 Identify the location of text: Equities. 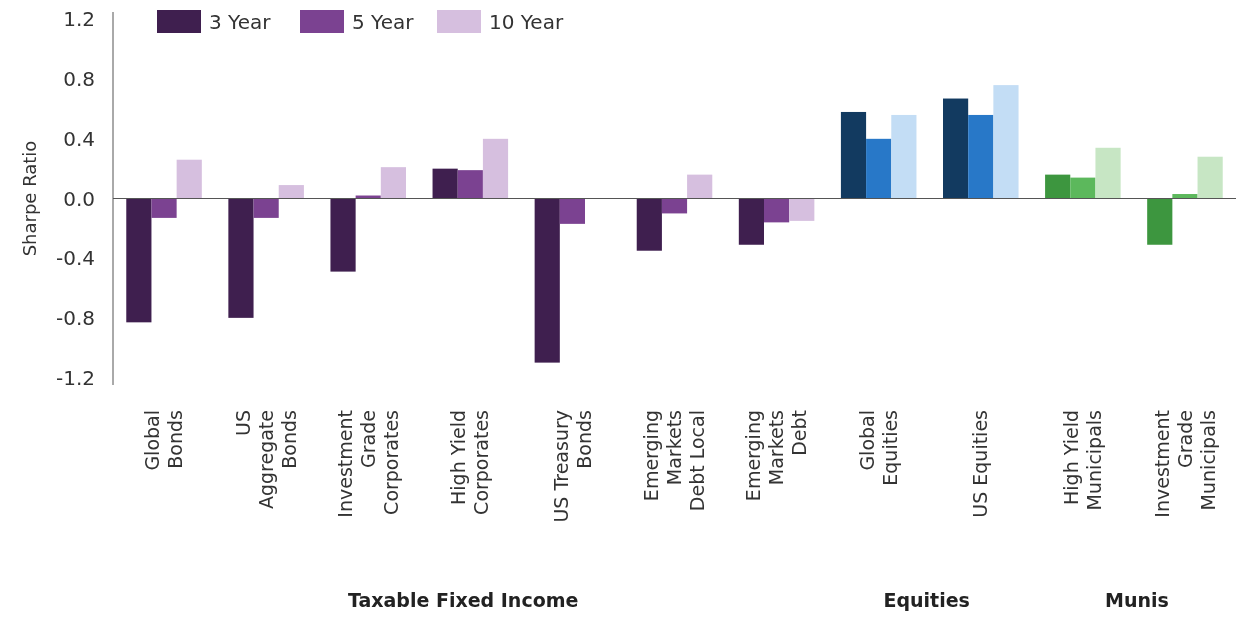
(926, 600).